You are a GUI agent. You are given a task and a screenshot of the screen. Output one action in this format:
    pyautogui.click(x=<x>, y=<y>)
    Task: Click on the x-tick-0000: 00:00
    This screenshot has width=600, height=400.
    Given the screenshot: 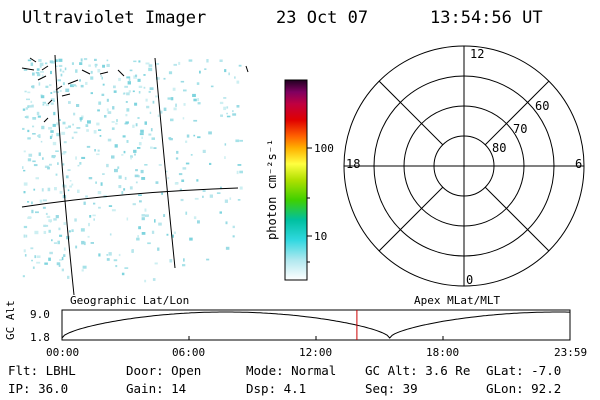 What is the action you would take?
    pyautogui.click(x=62, y=352)
    